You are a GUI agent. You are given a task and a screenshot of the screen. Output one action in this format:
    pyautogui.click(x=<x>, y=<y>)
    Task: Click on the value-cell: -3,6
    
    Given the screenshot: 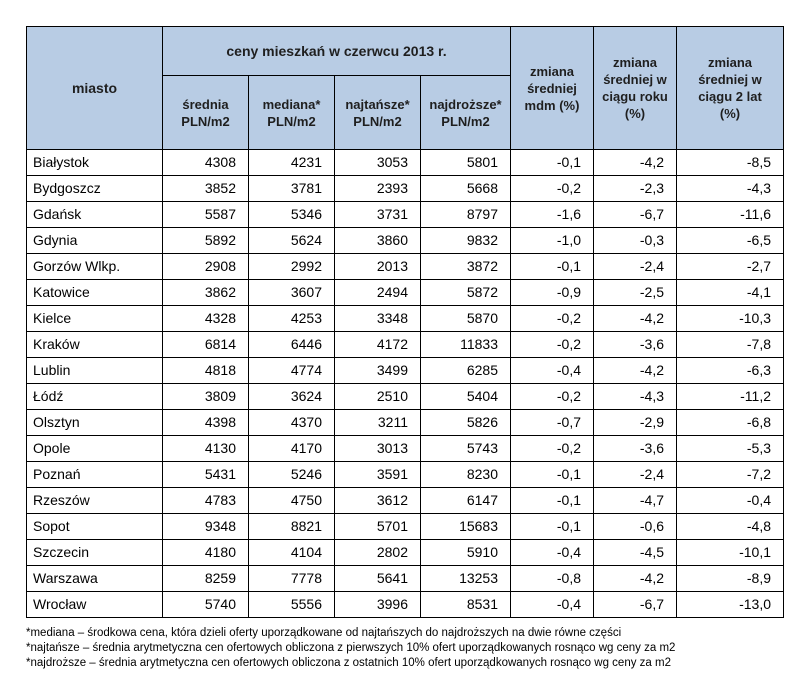 What is the action you would take?
    pyautogui.click(x=635, y=344)
    